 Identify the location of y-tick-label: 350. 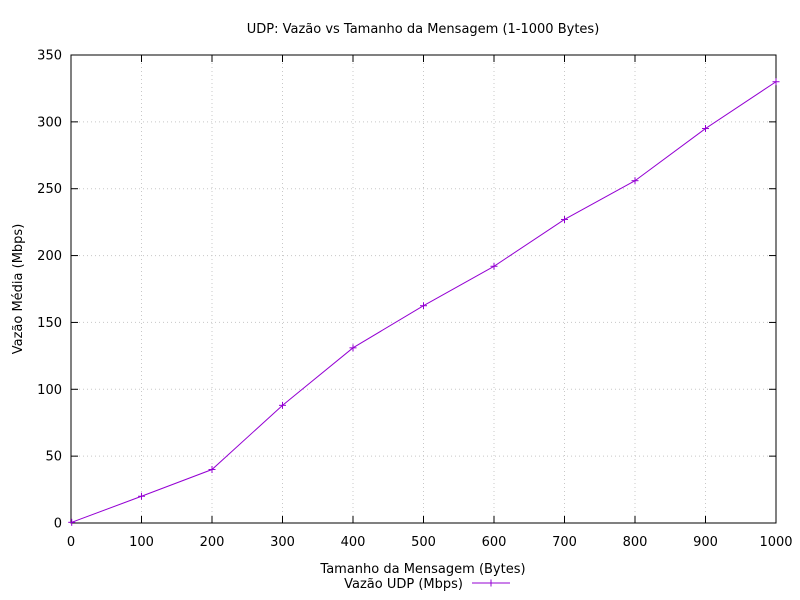
(49, 56).